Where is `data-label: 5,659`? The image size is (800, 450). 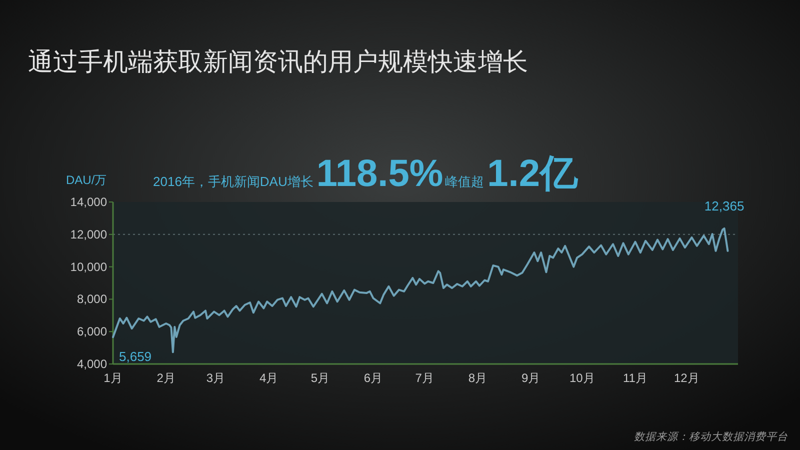
data-label: 5,659 is located at coordinates (135, 356).